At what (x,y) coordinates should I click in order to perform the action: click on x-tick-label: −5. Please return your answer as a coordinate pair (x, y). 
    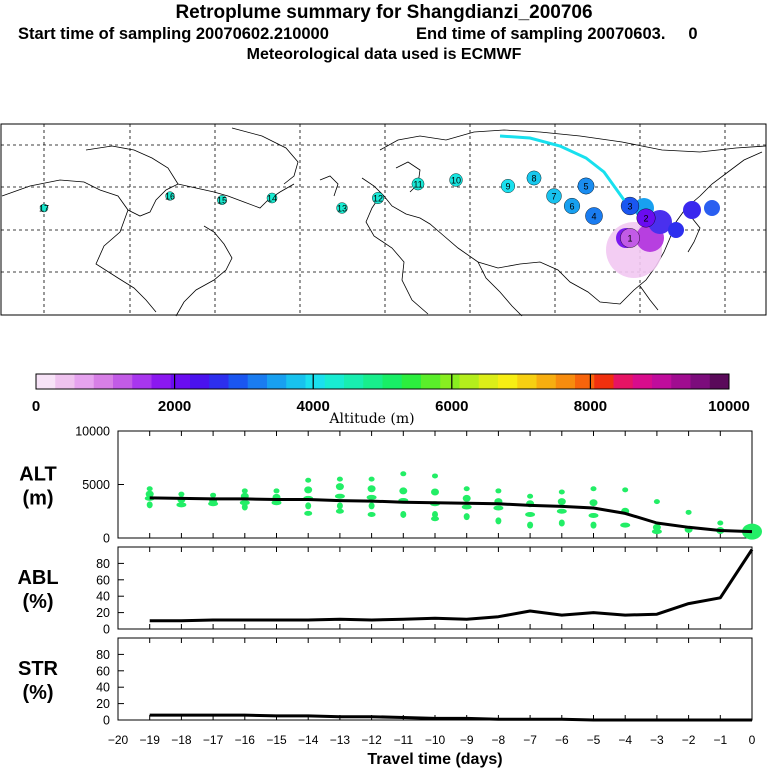
    Looking at the image, I should click on (594, 740).